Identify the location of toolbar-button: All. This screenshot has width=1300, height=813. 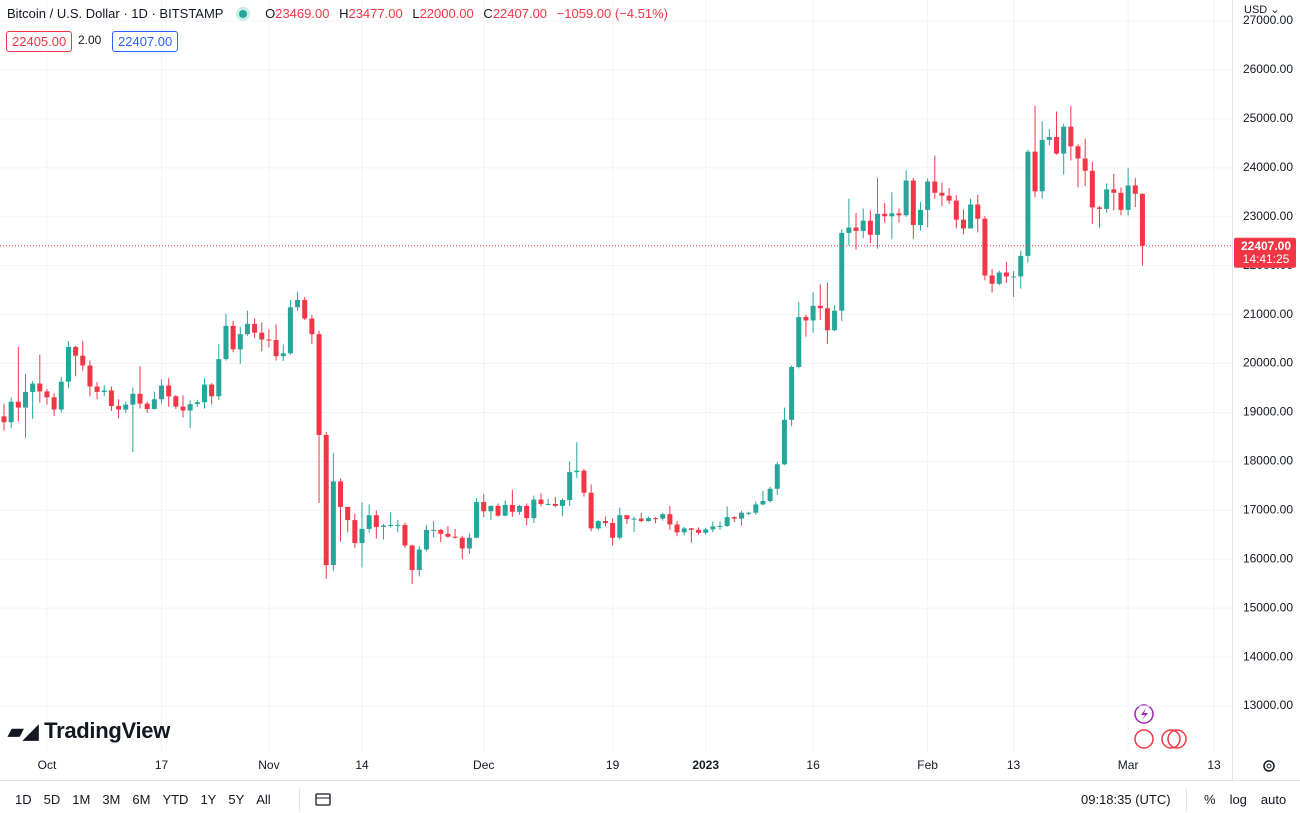
(263, 799).